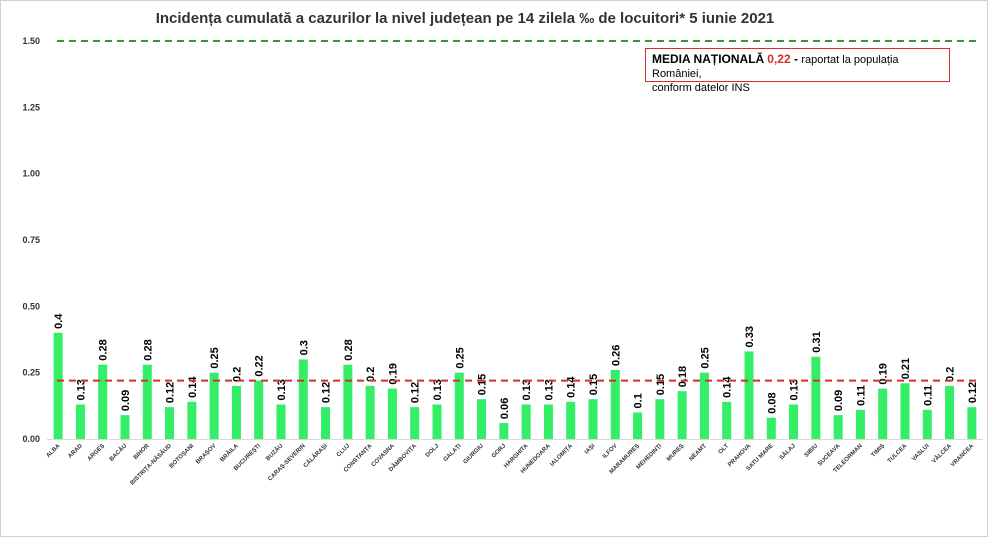  Describe the element at coordinates (779, 59) in the screenshot. I see `national-average-value: 0,22` at that location.